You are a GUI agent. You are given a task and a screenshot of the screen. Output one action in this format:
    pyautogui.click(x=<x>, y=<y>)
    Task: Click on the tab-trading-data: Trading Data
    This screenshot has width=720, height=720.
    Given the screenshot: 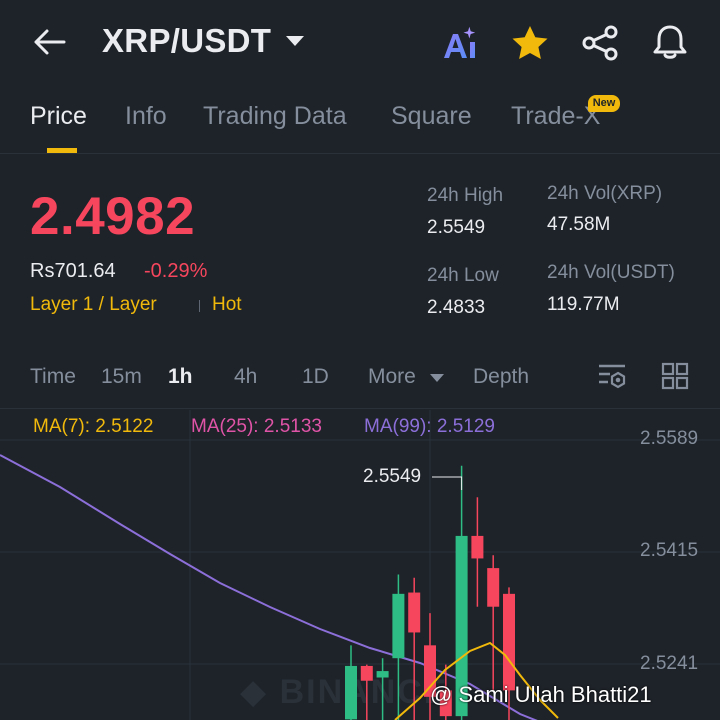 What is the action you would take?
    pyautogui.click(x=275, y=116)
    